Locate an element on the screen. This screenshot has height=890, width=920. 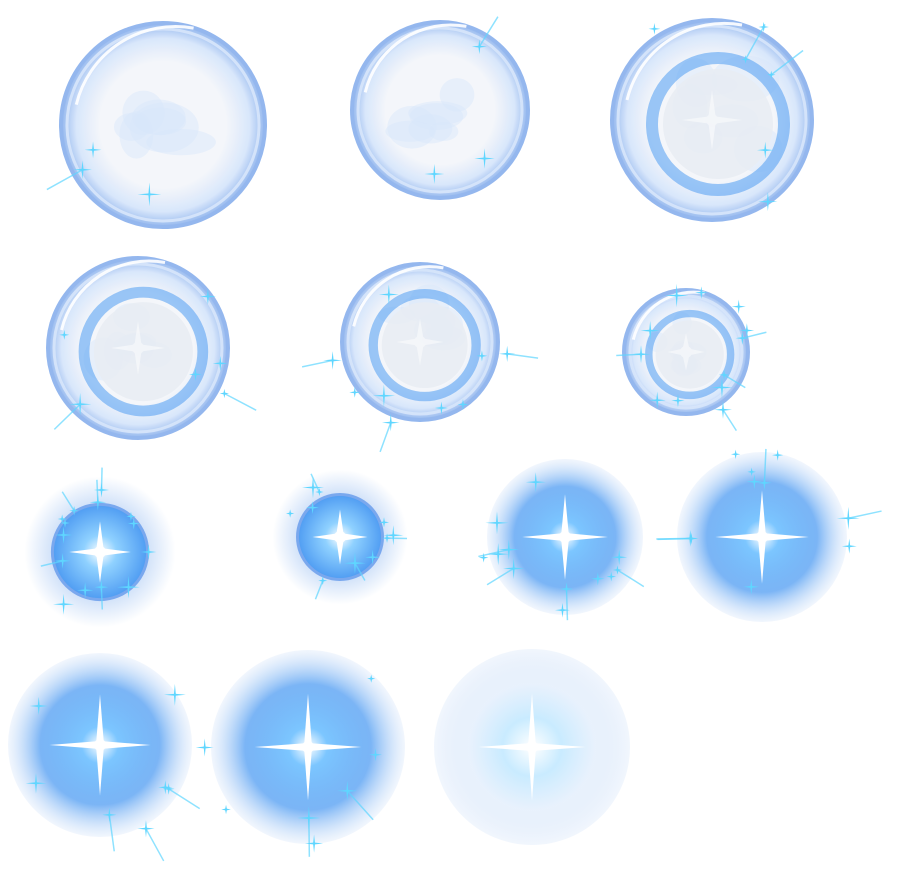
shell-orb-sprite is located at coordinates (440, 119).